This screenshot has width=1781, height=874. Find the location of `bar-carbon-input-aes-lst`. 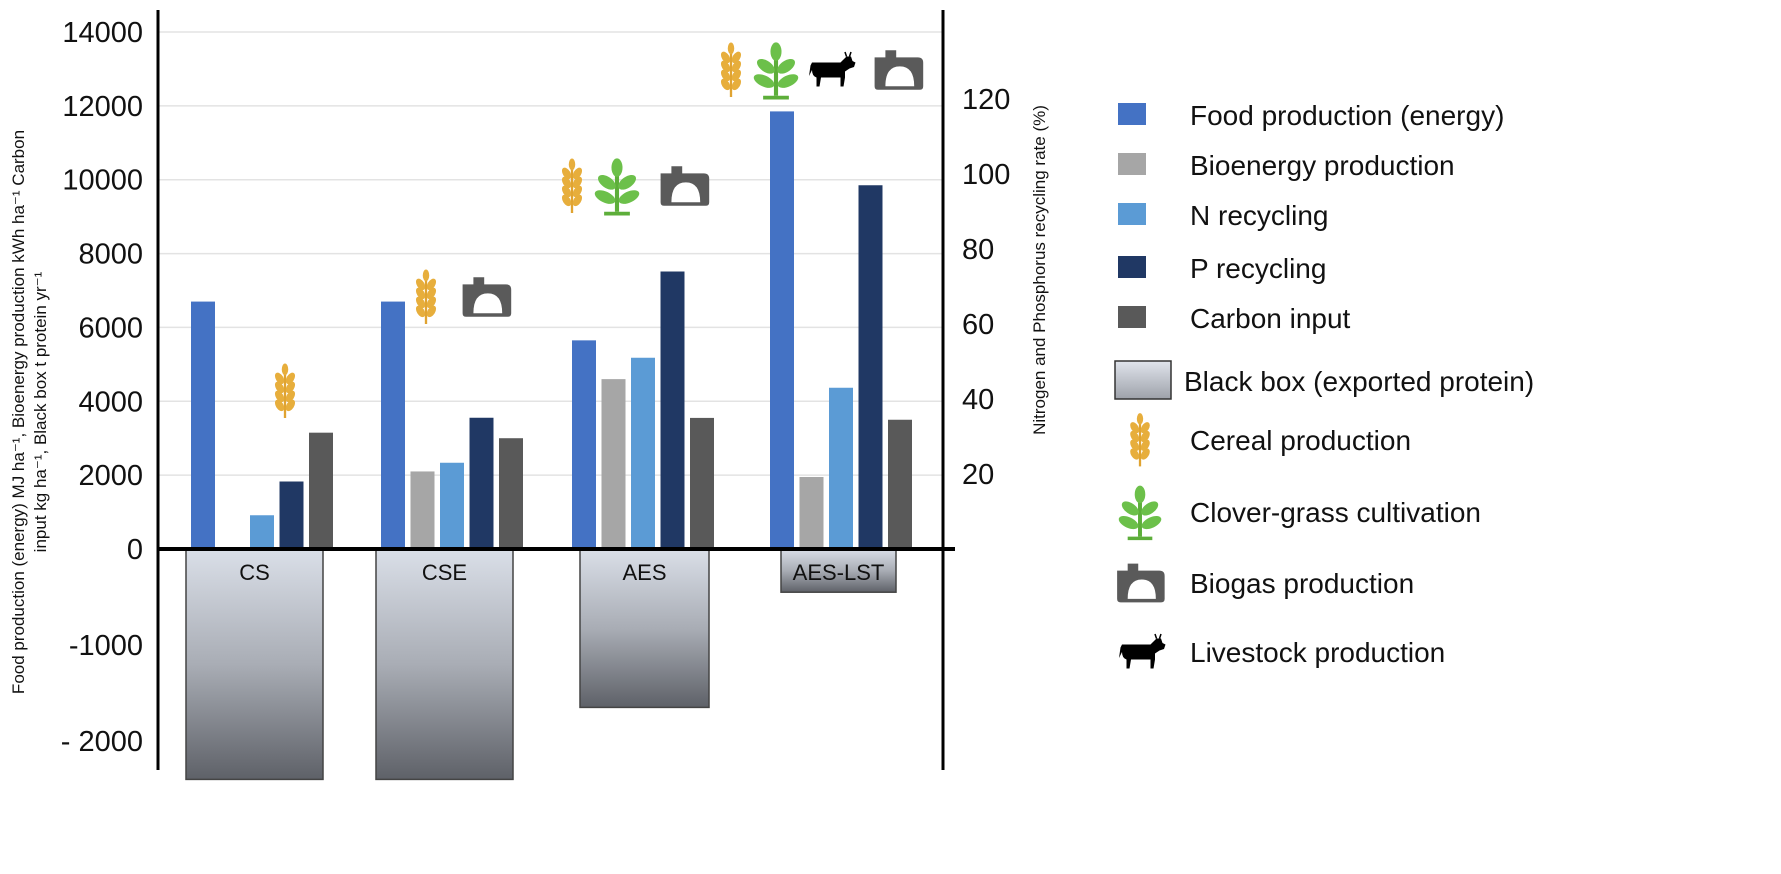

bar-carbon-input-aes-lst is located at coordinates (900, 484).